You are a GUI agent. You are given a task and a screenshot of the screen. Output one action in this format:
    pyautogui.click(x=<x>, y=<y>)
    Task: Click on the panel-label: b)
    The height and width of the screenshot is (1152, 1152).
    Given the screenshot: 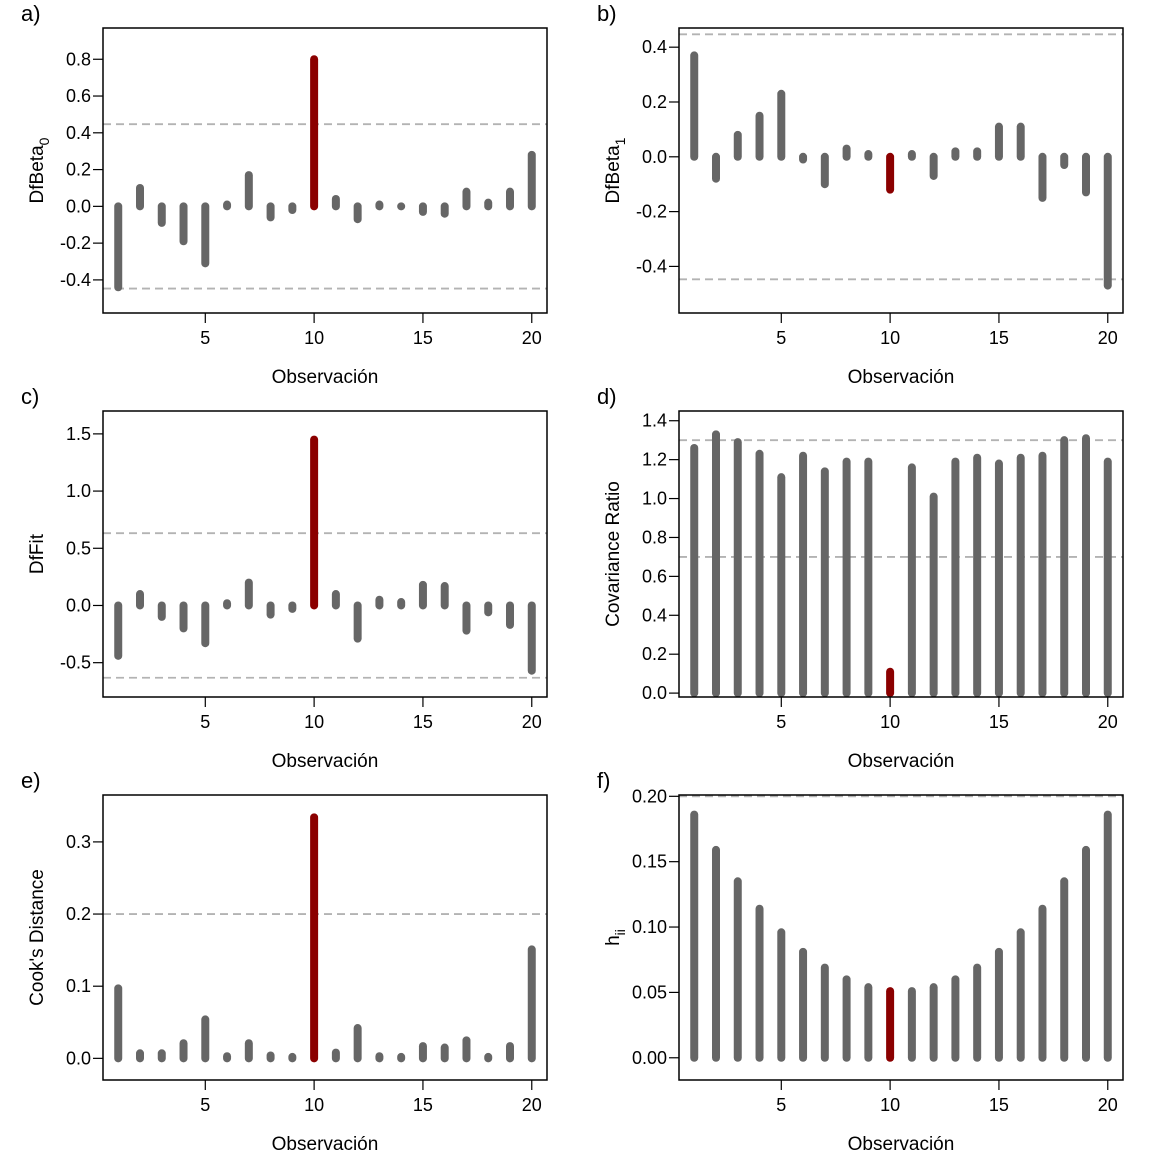 What is the action you would take?
    pyautogui.click(x=607, y=13)
    